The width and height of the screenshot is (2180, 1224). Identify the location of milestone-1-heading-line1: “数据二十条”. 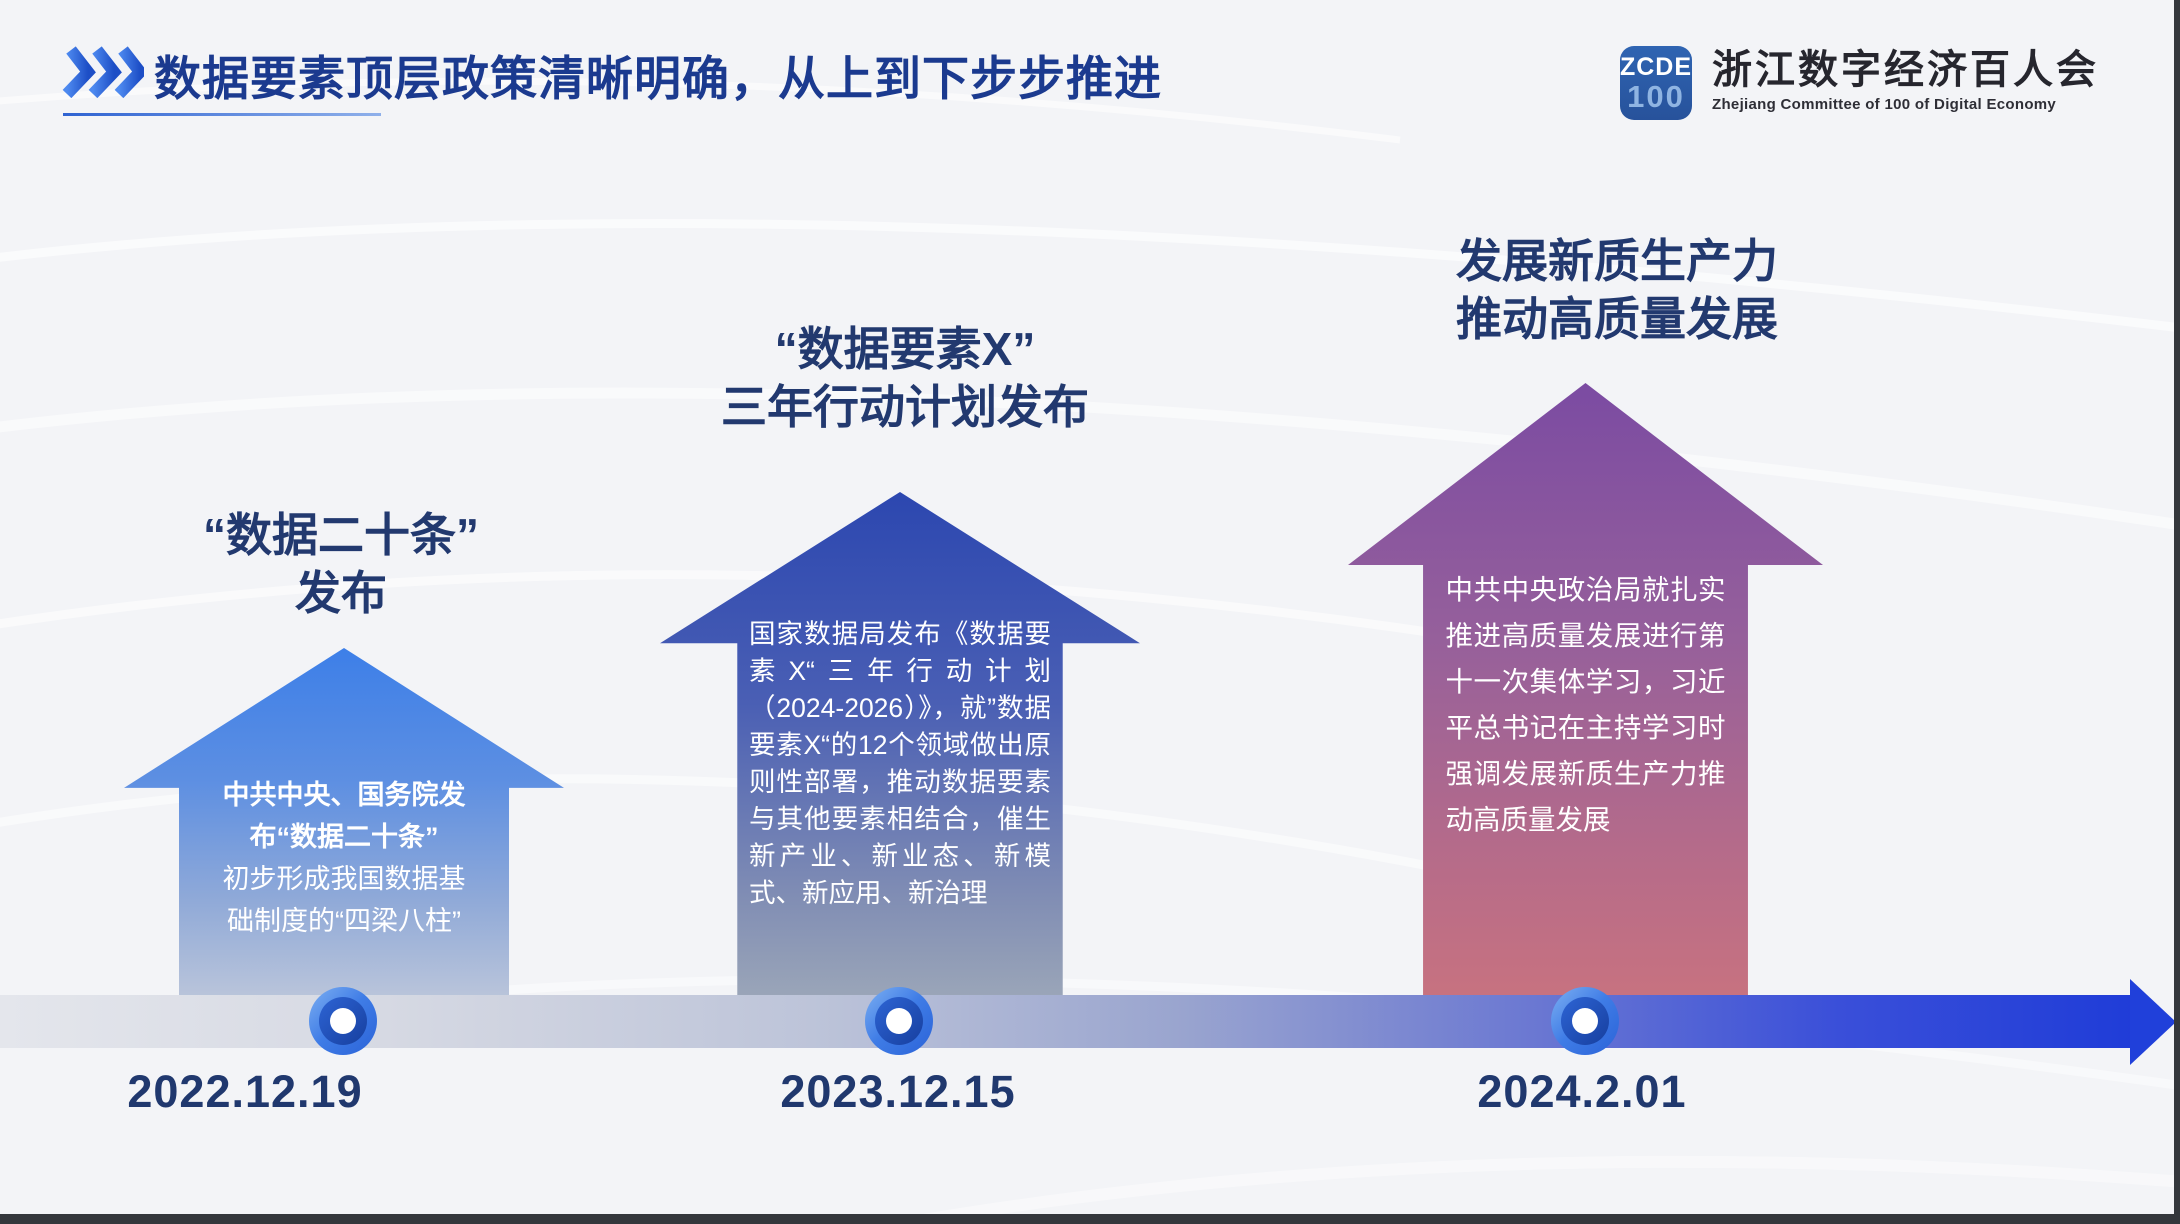
(341, 535).